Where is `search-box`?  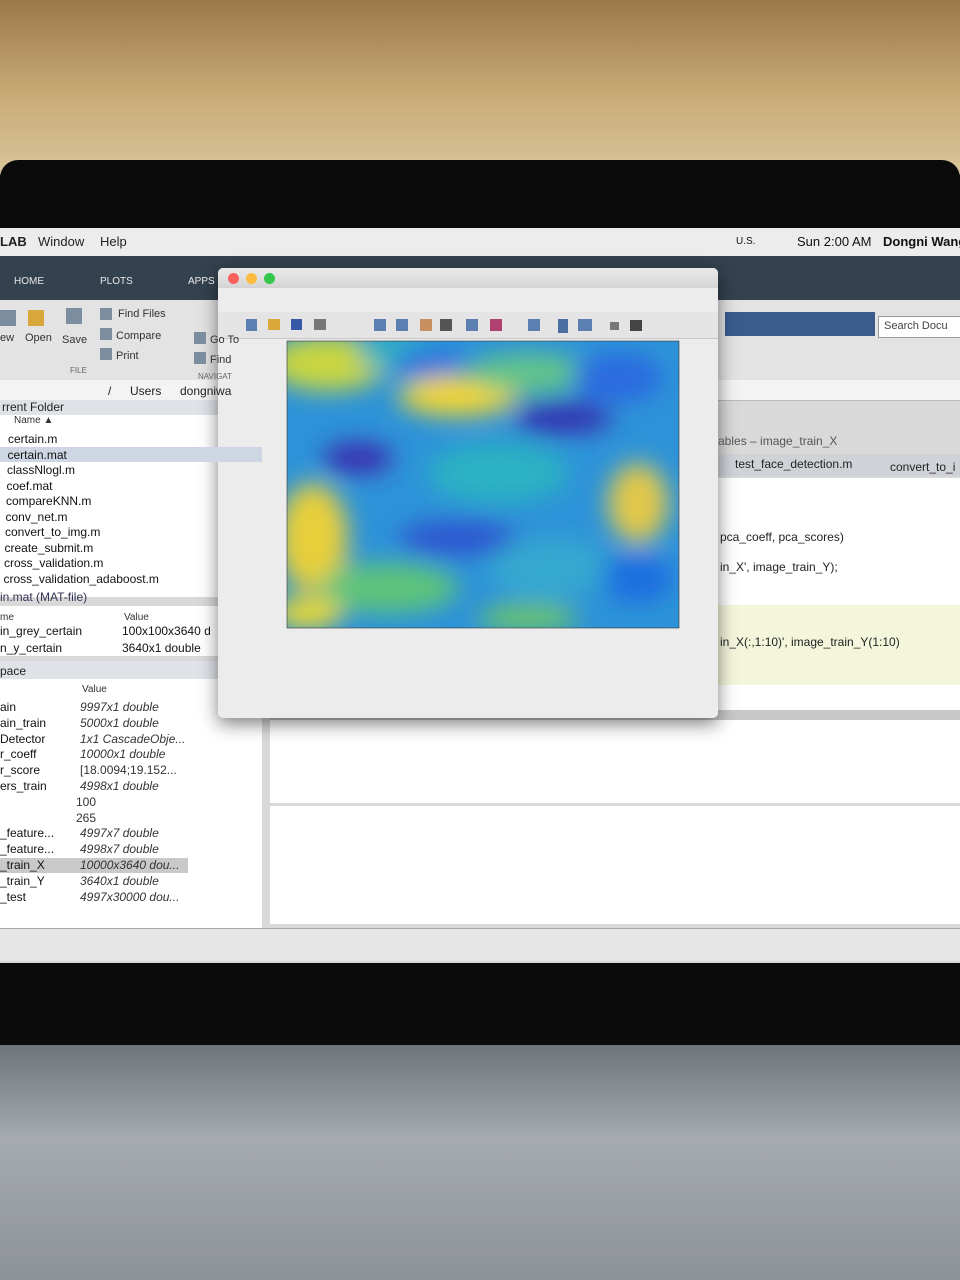 search-box is located at coordinates (919, 327).